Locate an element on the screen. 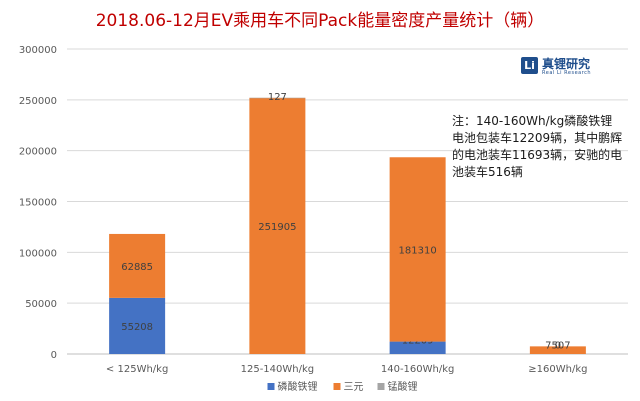  x-tick-label: < 125Wh/kg is located at coordinates (137, 369).